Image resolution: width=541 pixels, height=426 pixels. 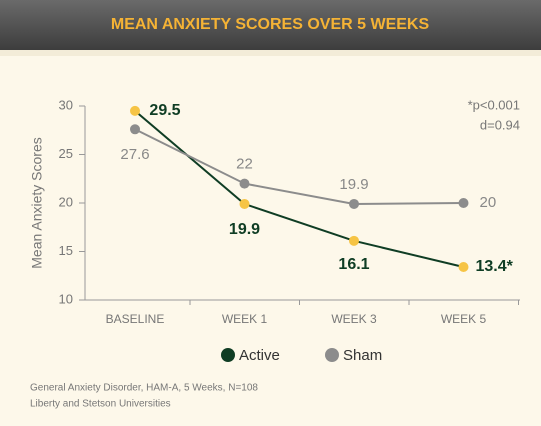 What do you see at coordinates (500, 124) in the screenshot?
I see `annotation: d=0.94` at bounding box center [500, 124].